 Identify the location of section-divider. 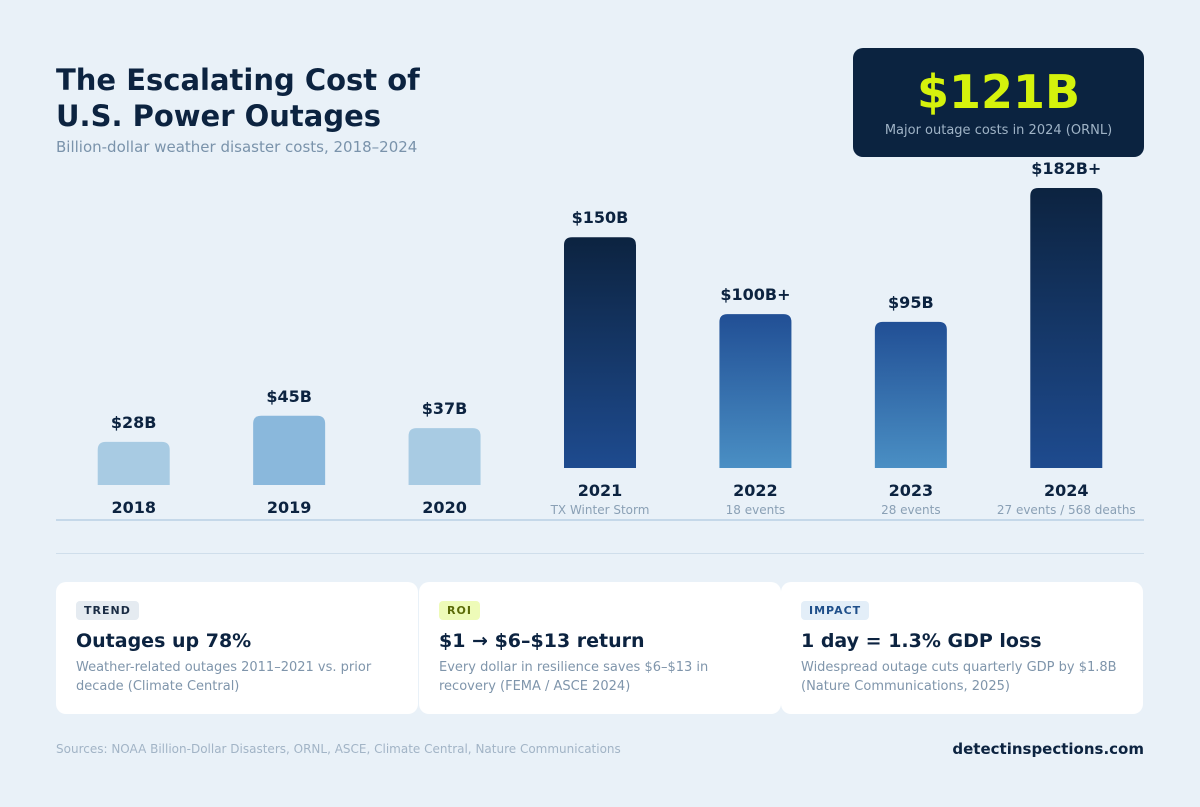
(600, 553).